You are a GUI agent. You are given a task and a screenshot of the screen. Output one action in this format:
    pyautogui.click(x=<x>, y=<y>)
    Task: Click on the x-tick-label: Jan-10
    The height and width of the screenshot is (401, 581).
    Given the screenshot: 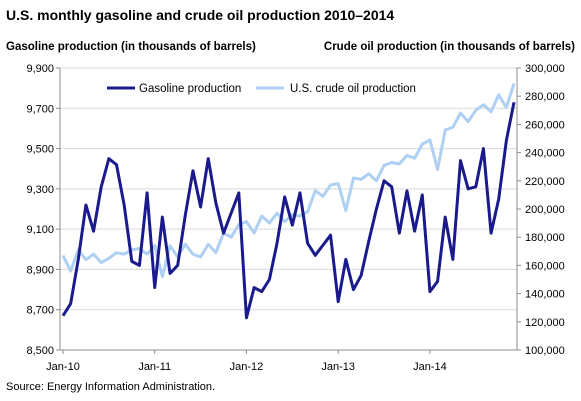 What is the action you would take?
    pyautogui.click(x=63, y=367)
    